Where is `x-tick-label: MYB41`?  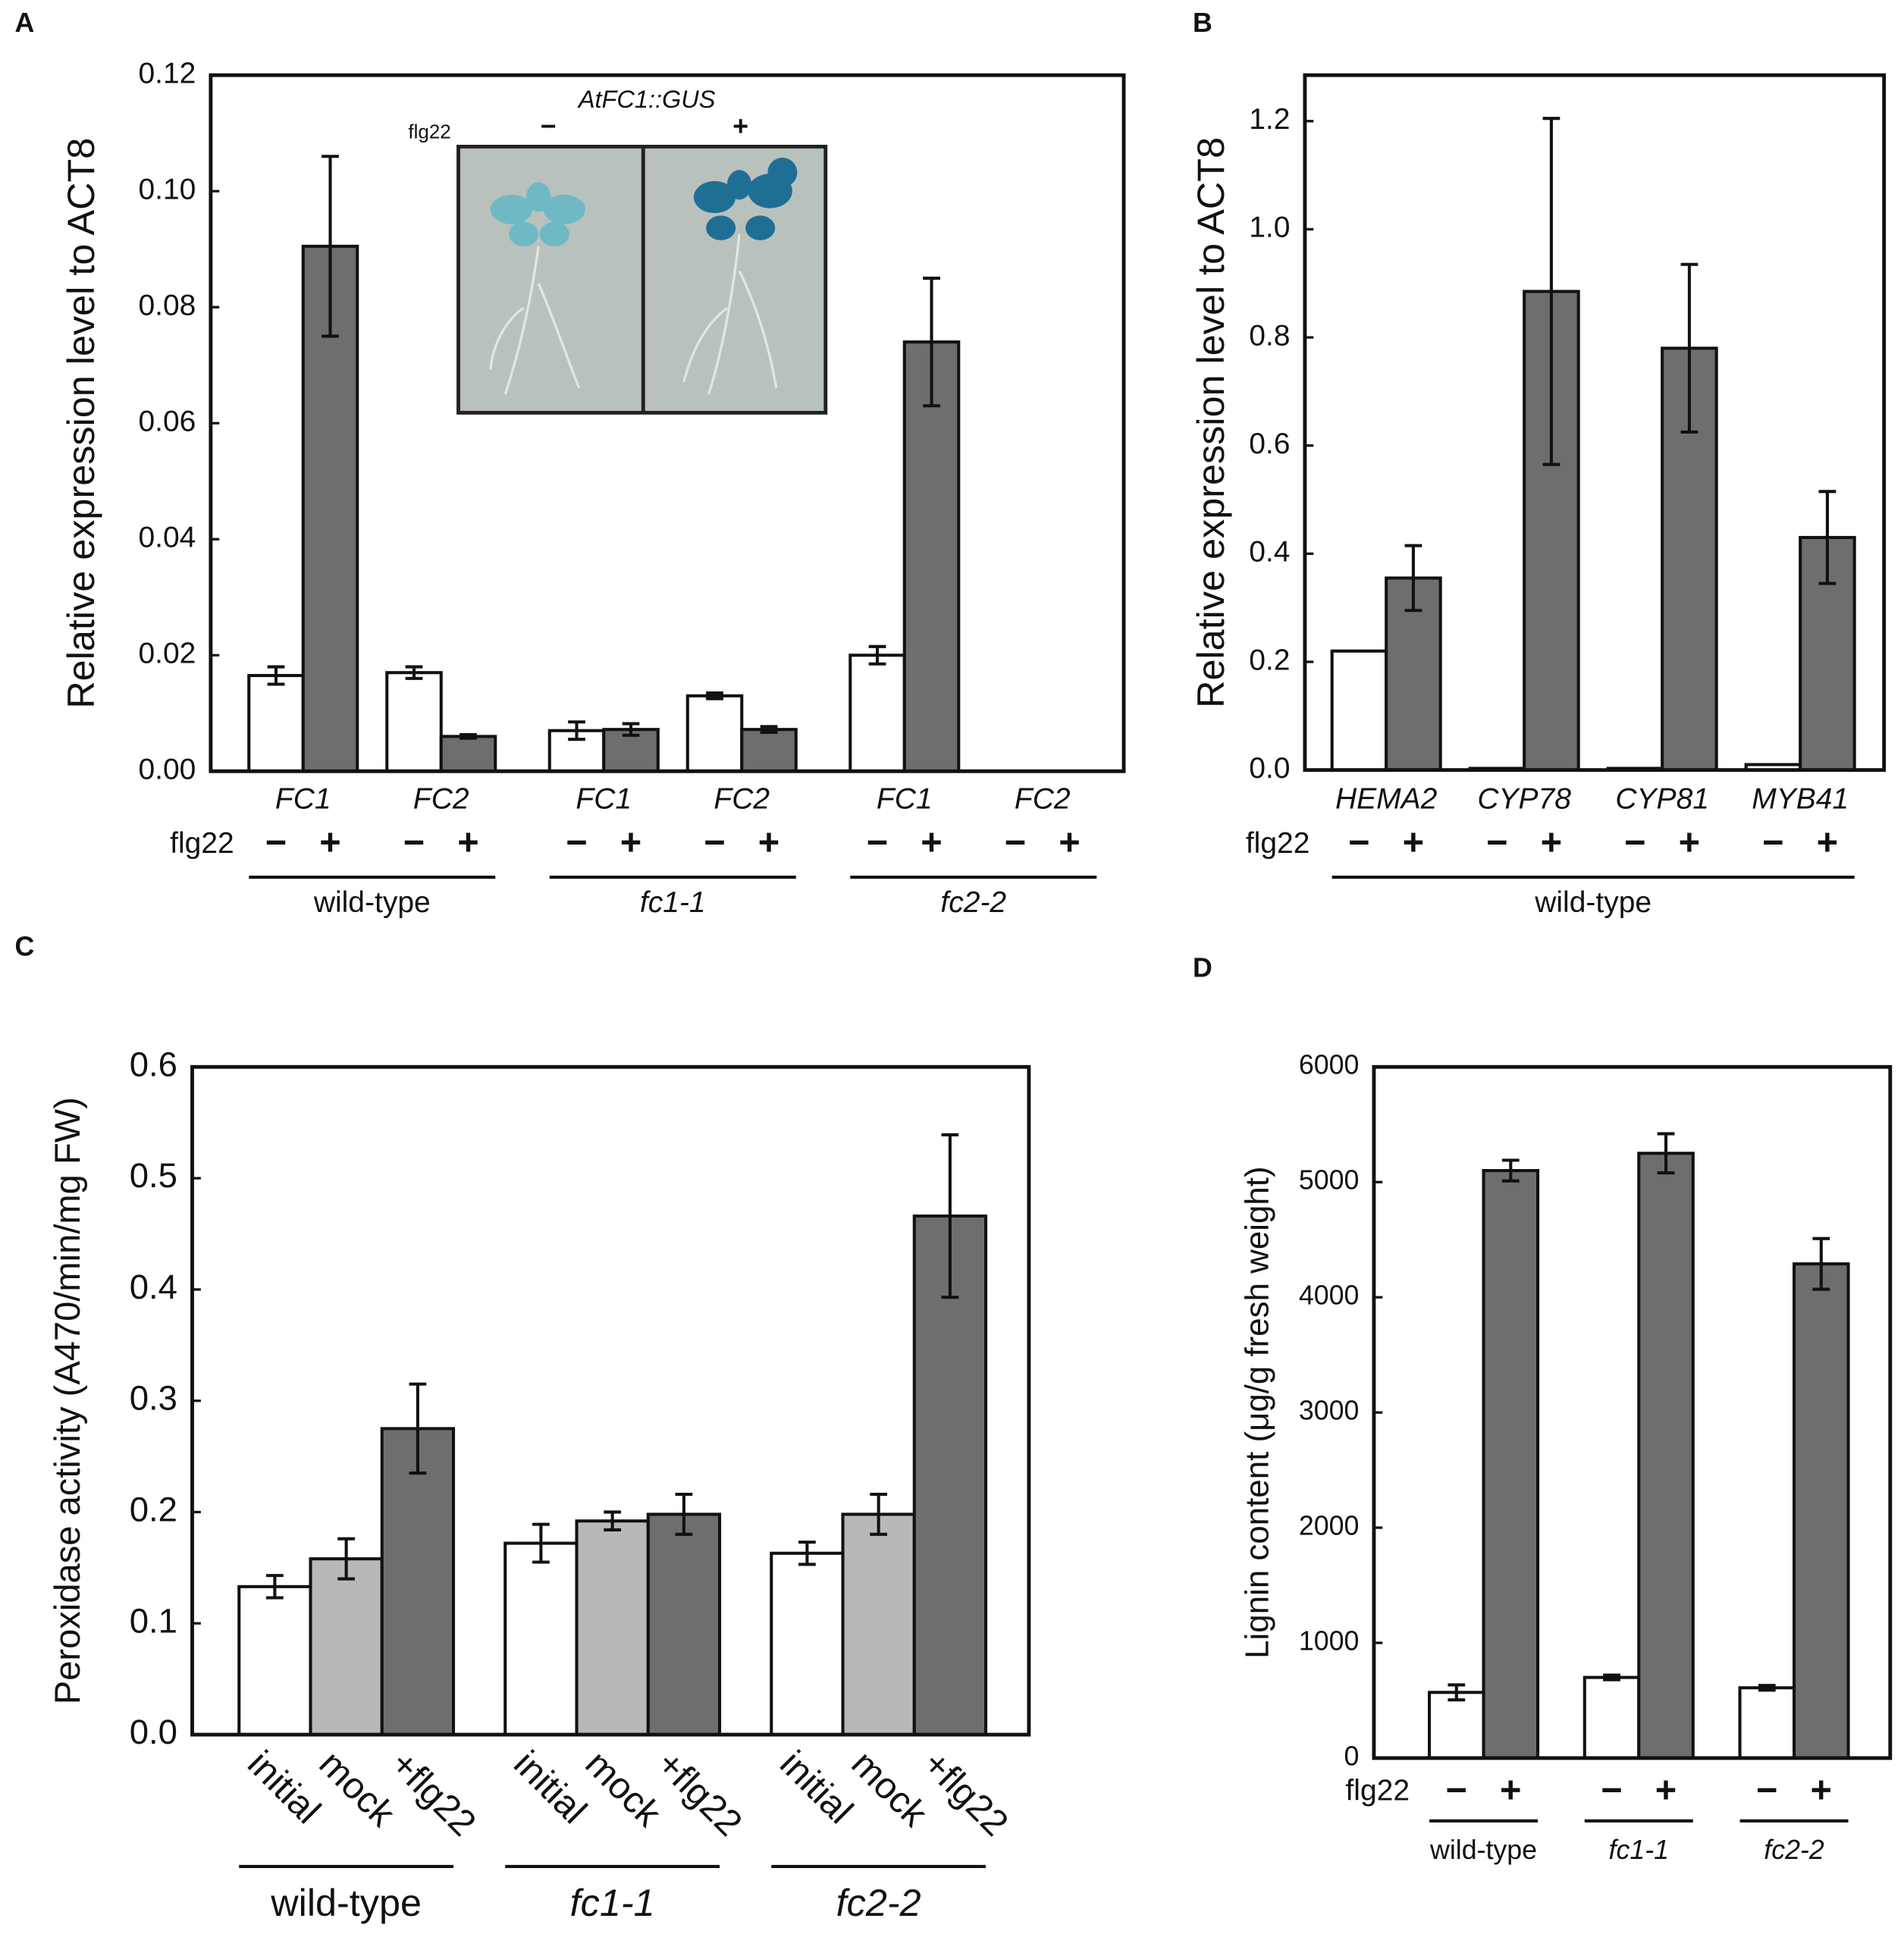
x-tick-label: MYB41 is located at coordinates (1800, 799).